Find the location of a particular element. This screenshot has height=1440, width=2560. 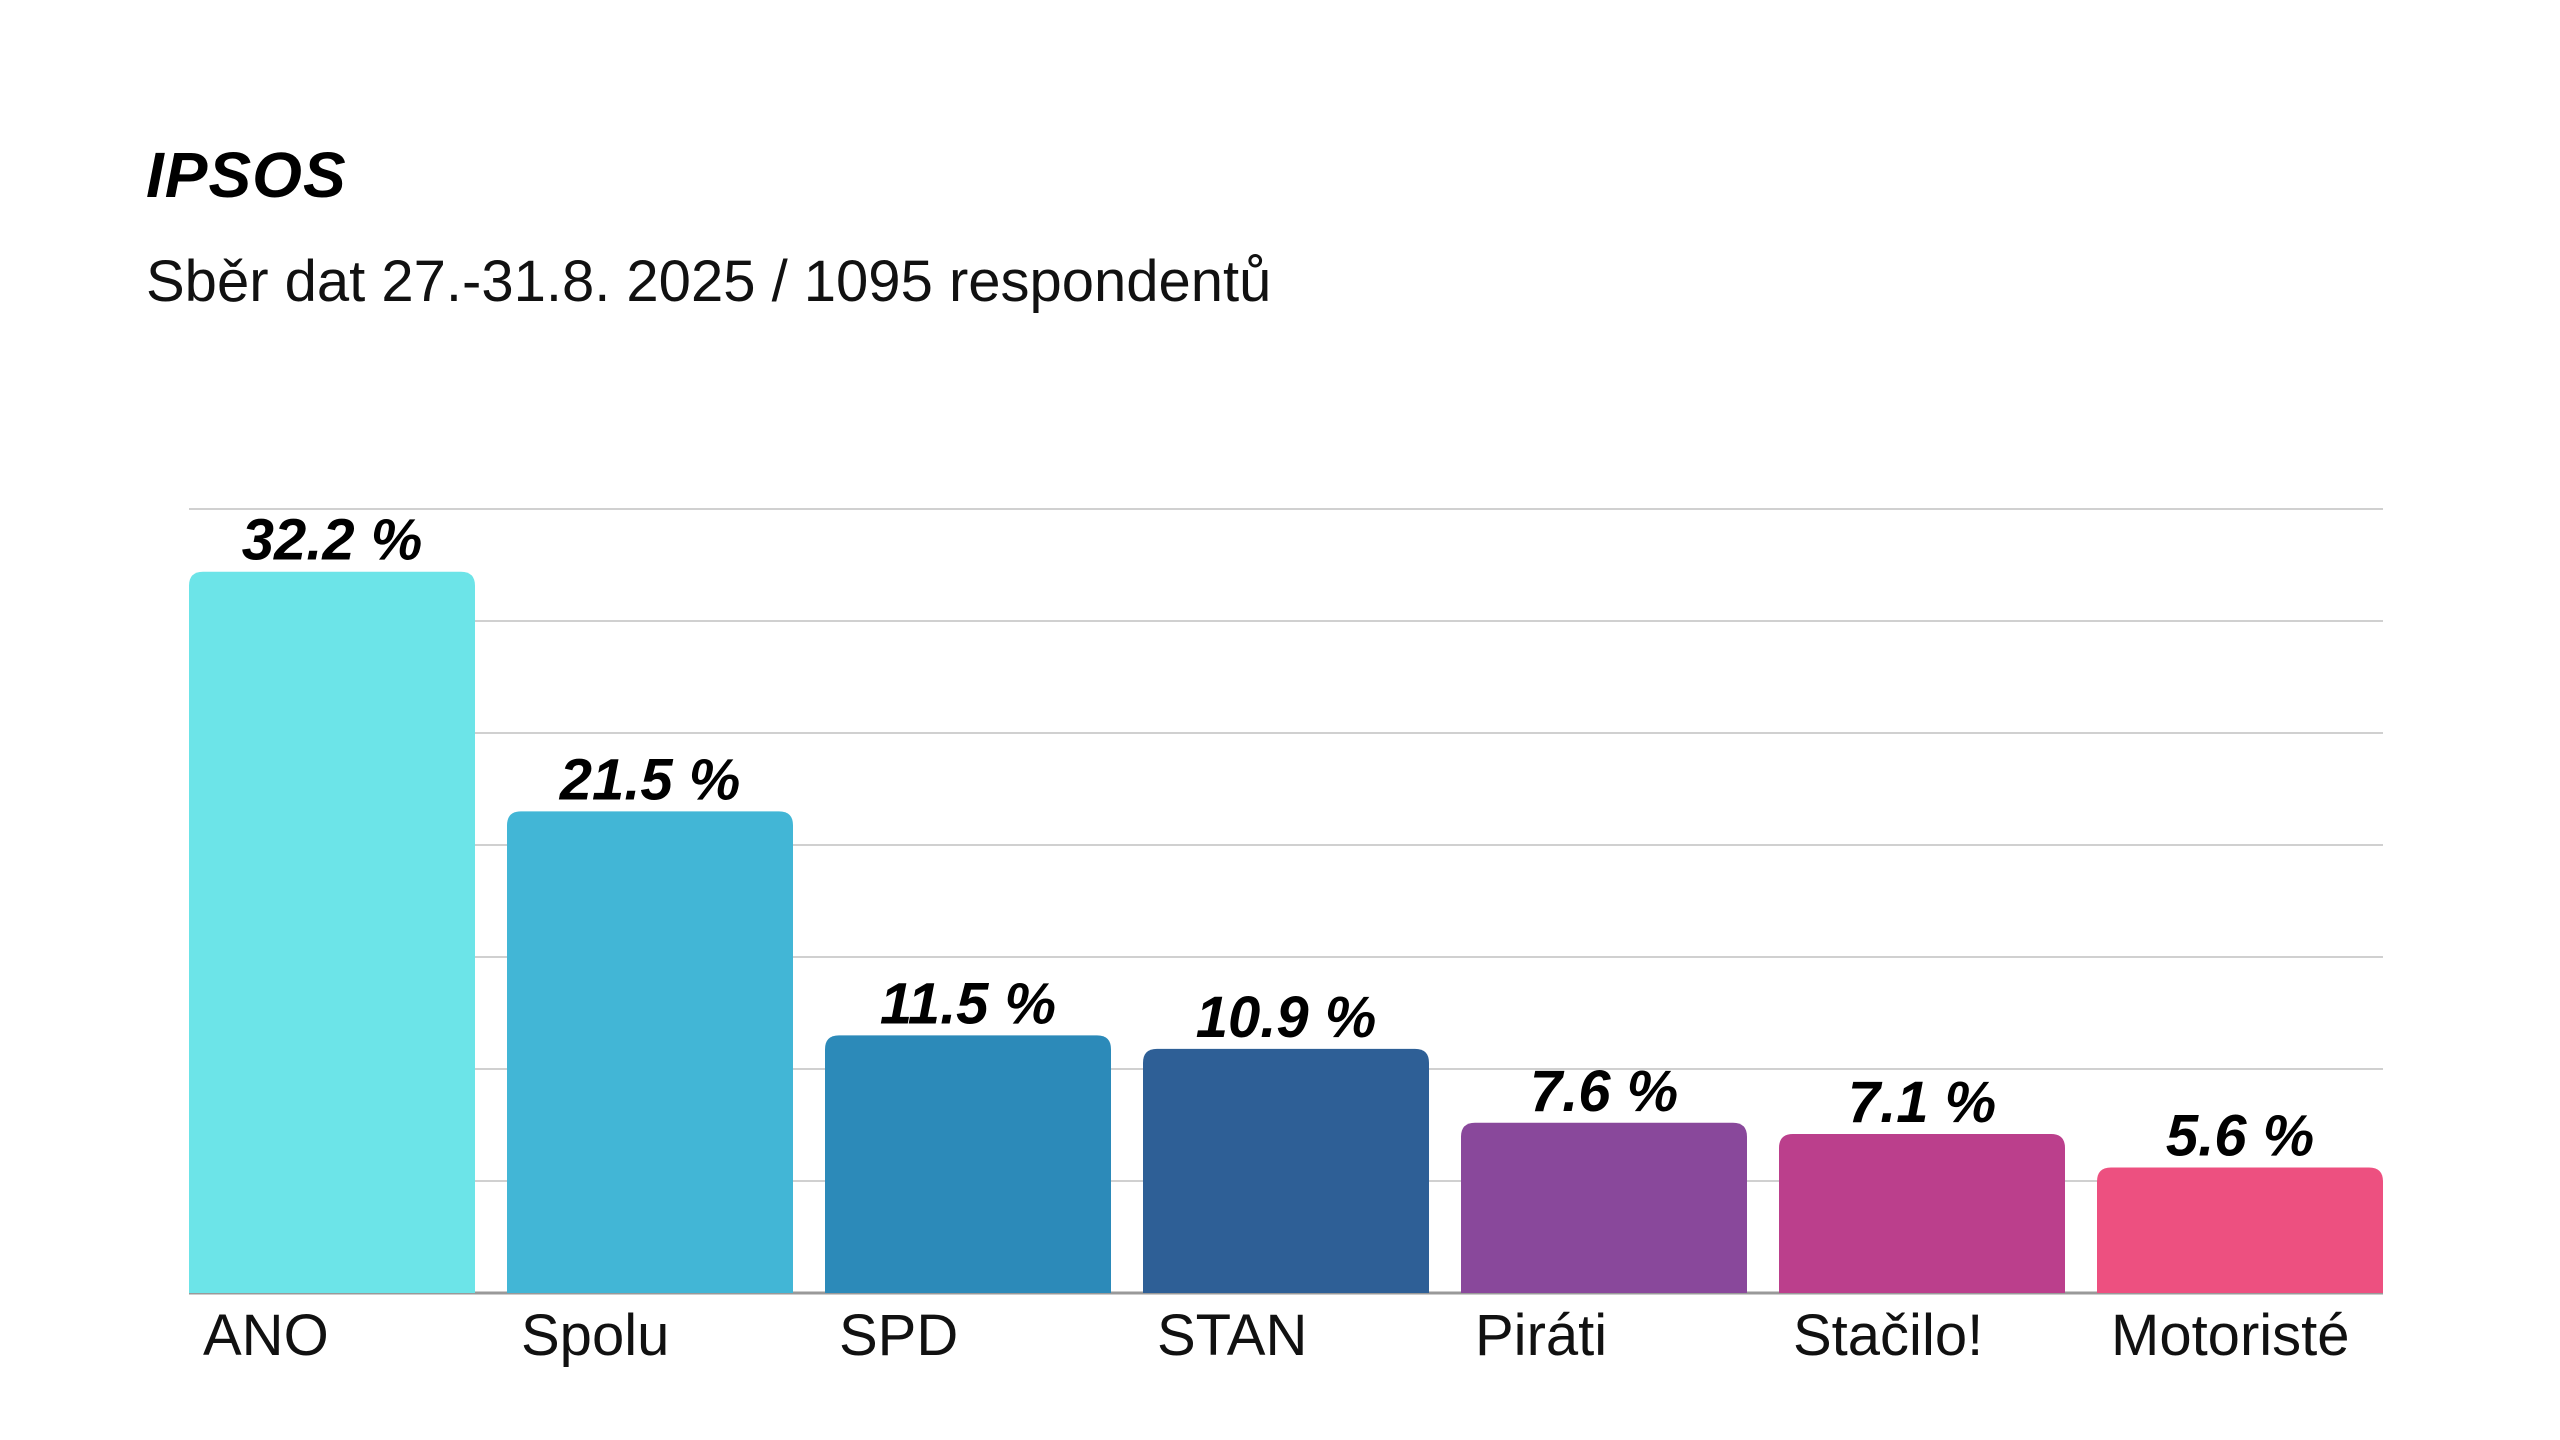

data-label: 5.6 % is located at coordinates (2240, 1136).